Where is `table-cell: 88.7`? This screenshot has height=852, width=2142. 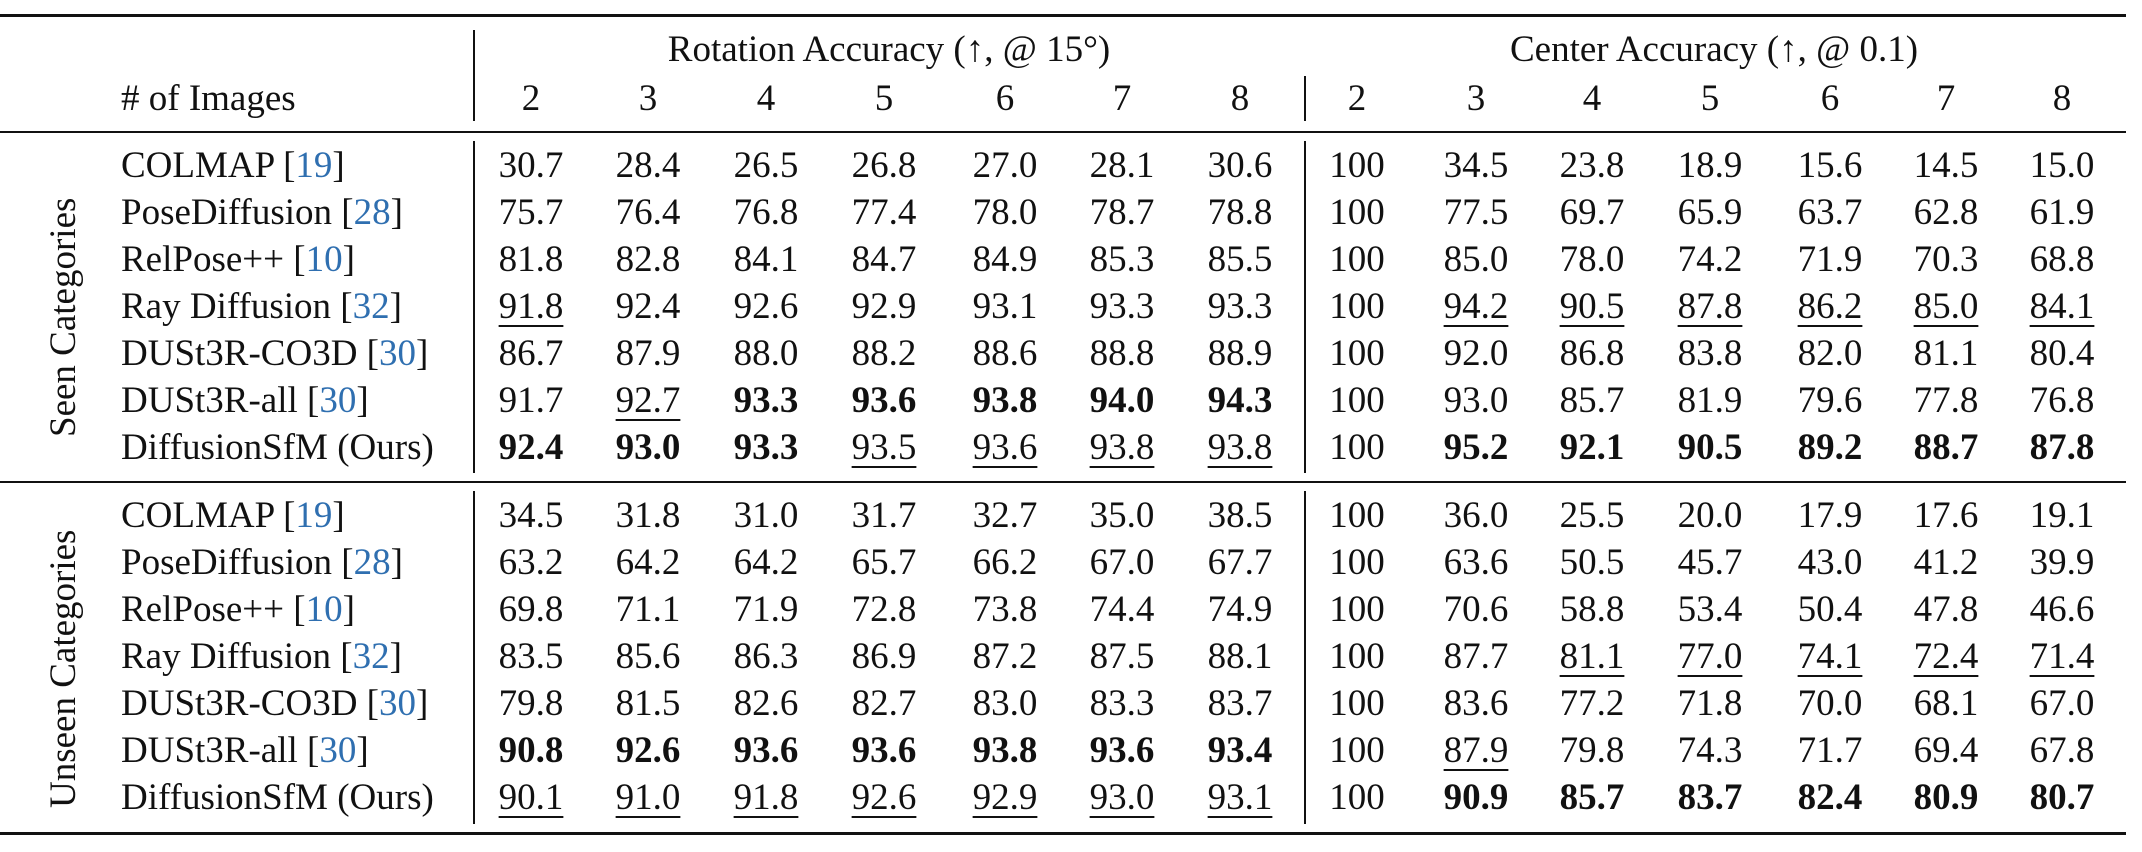
table-cell: 88.7 is located at coordinates (1946, 447).